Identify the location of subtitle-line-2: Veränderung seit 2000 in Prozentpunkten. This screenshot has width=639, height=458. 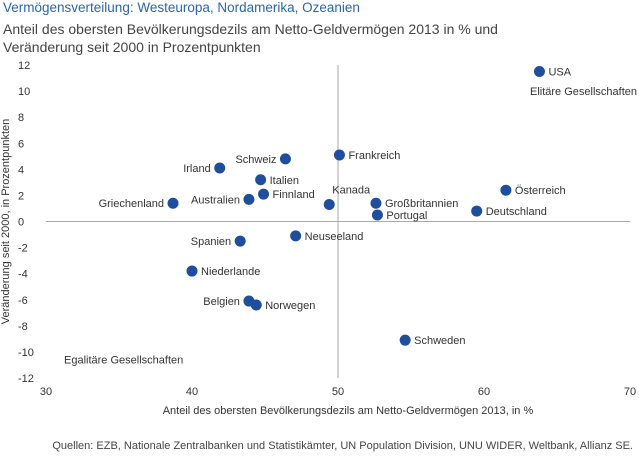
(132, 47).